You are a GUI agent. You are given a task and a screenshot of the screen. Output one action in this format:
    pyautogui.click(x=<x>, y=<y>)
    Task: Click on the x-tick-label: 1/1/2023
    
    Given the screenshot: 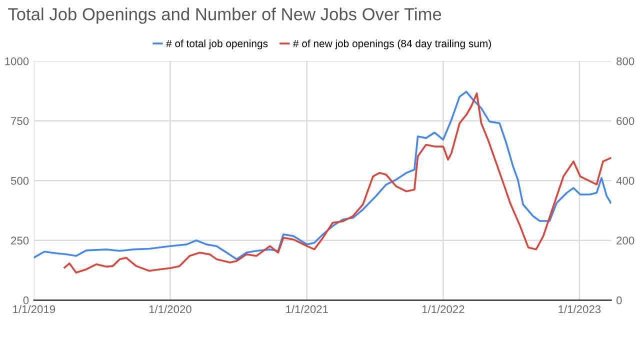 What is the action you would take?
    pyautogui.click(x=579, y=309)
    